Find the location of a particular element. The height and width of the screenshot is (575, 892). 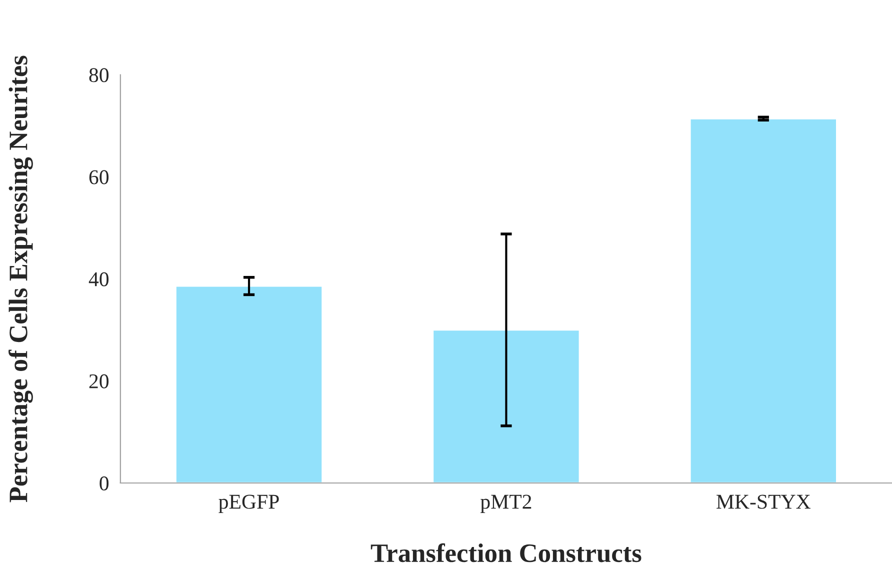

y-tick-label: 40 is located at coordinates (98, 279).